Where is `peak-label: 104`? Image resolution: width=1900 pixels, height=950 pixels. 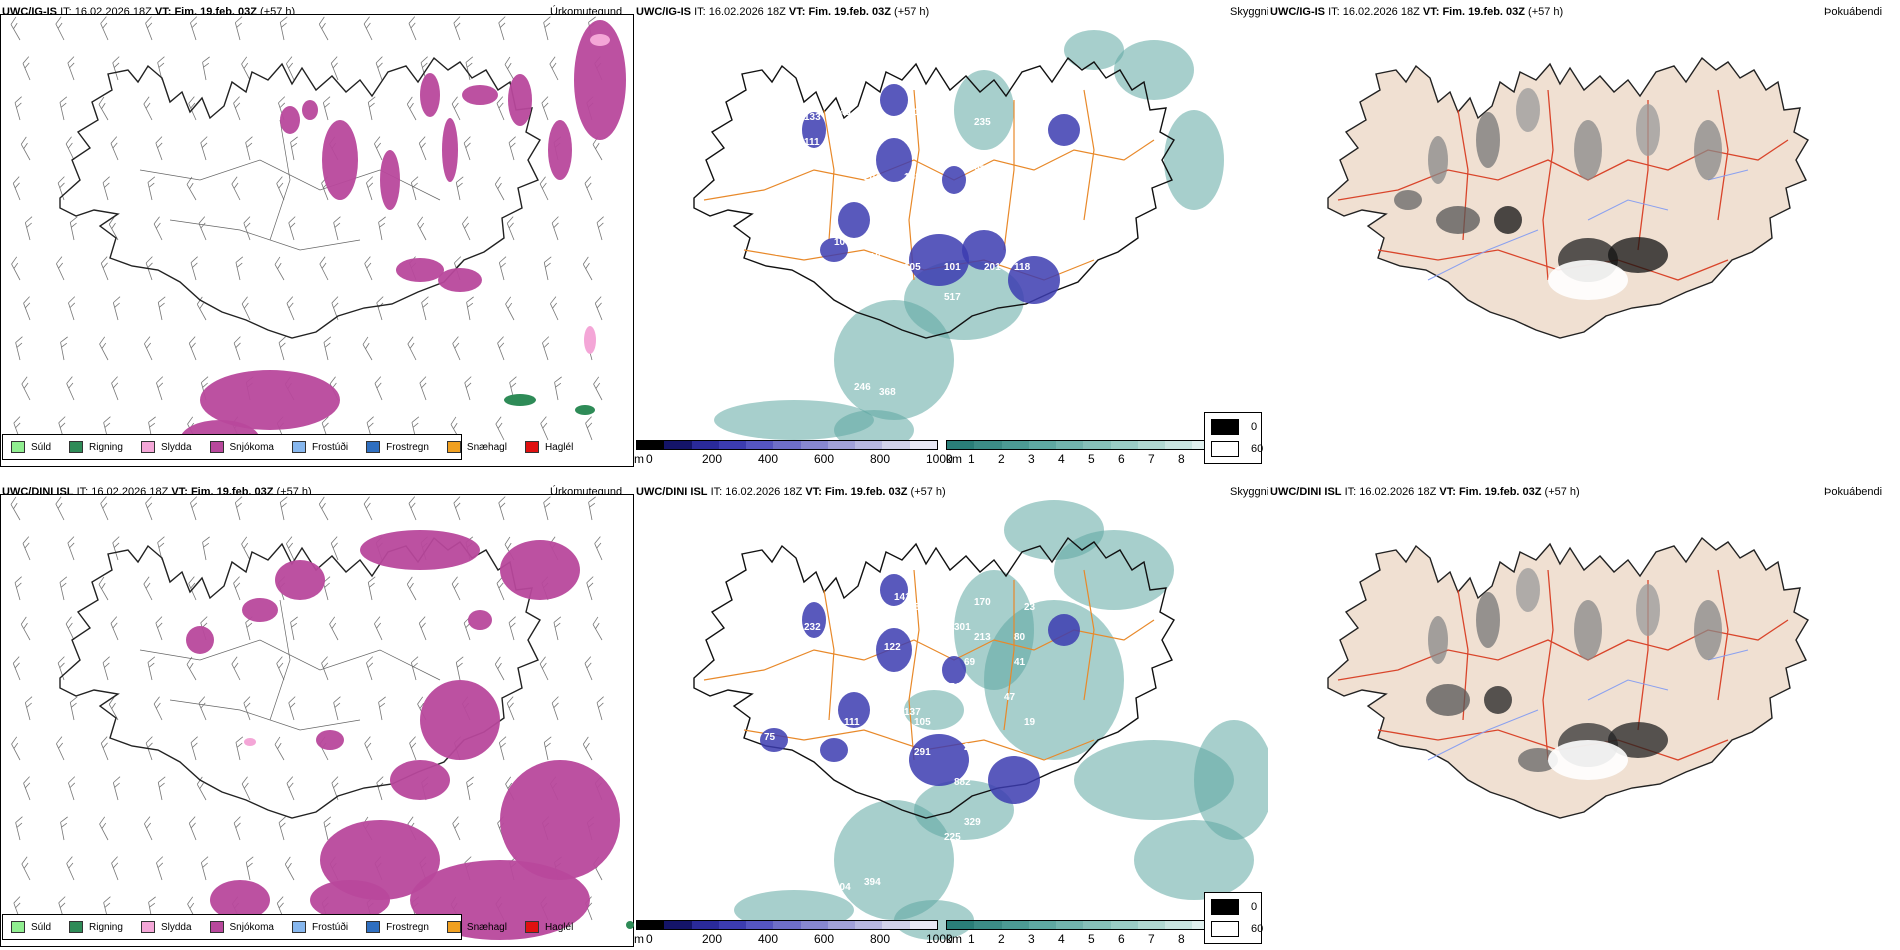 peak-label: 104 is located at coordinates (842, 242).